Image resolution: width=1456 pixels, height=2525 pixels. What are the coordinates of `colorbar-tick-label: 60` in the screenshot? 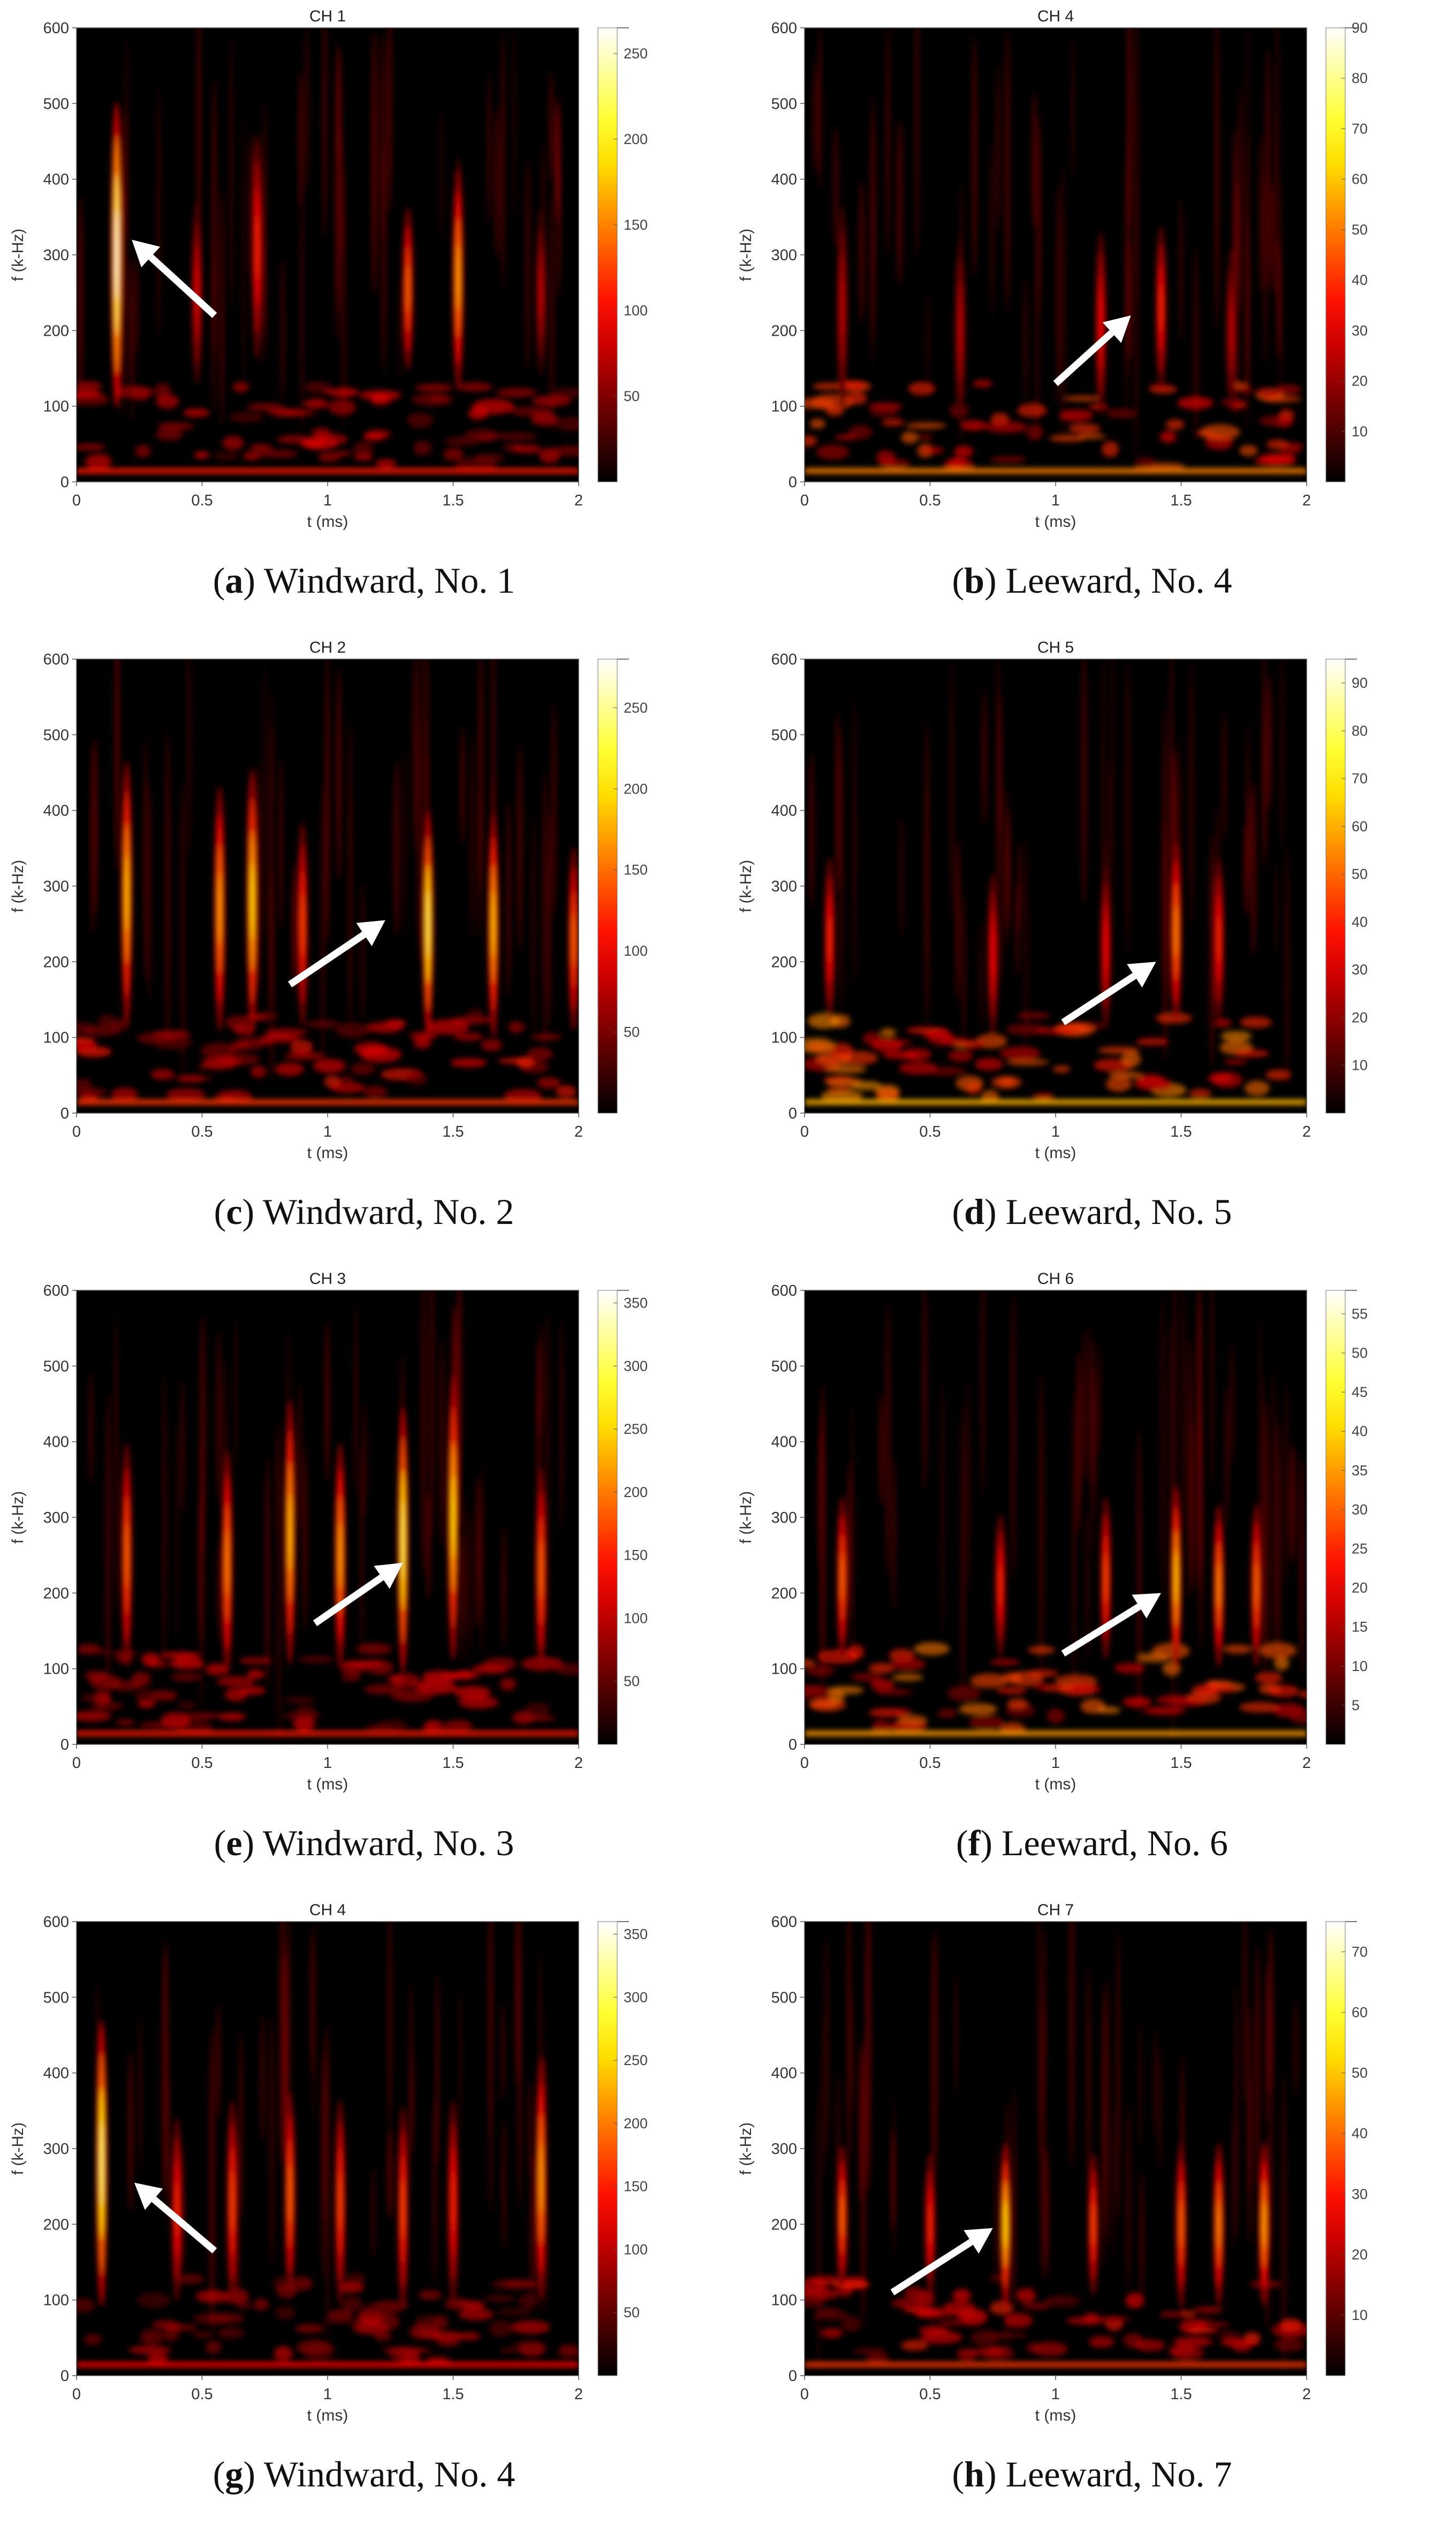 It's located at (1360, 179).